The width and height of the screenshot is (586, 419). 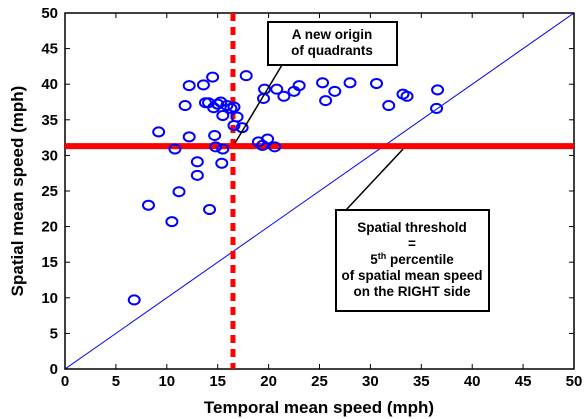 What do you see at coordinates (49, 227) in the screenshot?
I see `y-tick-label: 20` at bounding box center [49, 227].